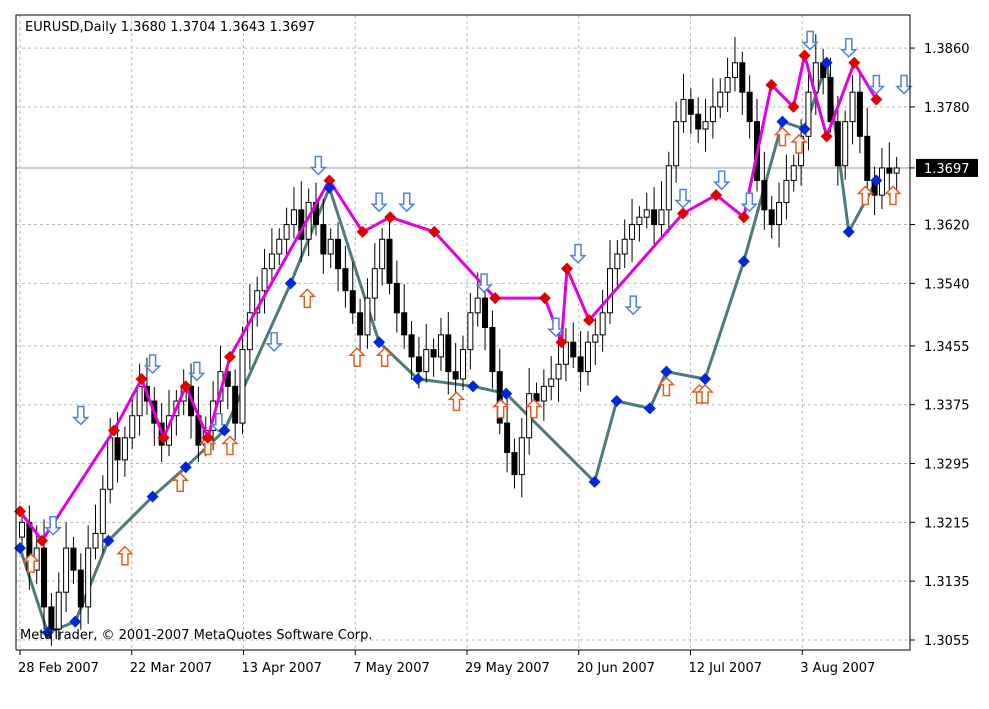 Image resolution: width=989 pixels, height=709 pixels. I want to click on y-tick-label: 1.3375, so click(947, 406).